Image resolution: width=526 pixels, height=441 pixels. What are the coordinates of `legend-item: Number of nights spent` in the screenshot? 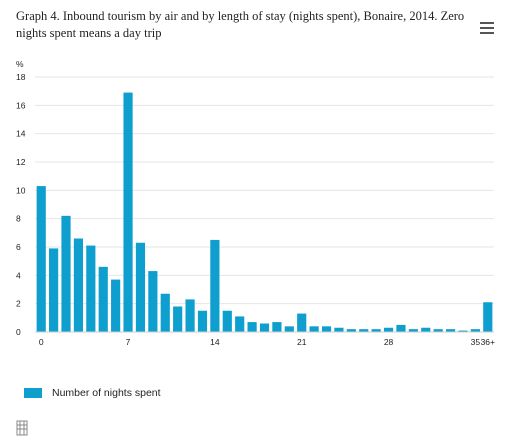 It's located at (92, 393).